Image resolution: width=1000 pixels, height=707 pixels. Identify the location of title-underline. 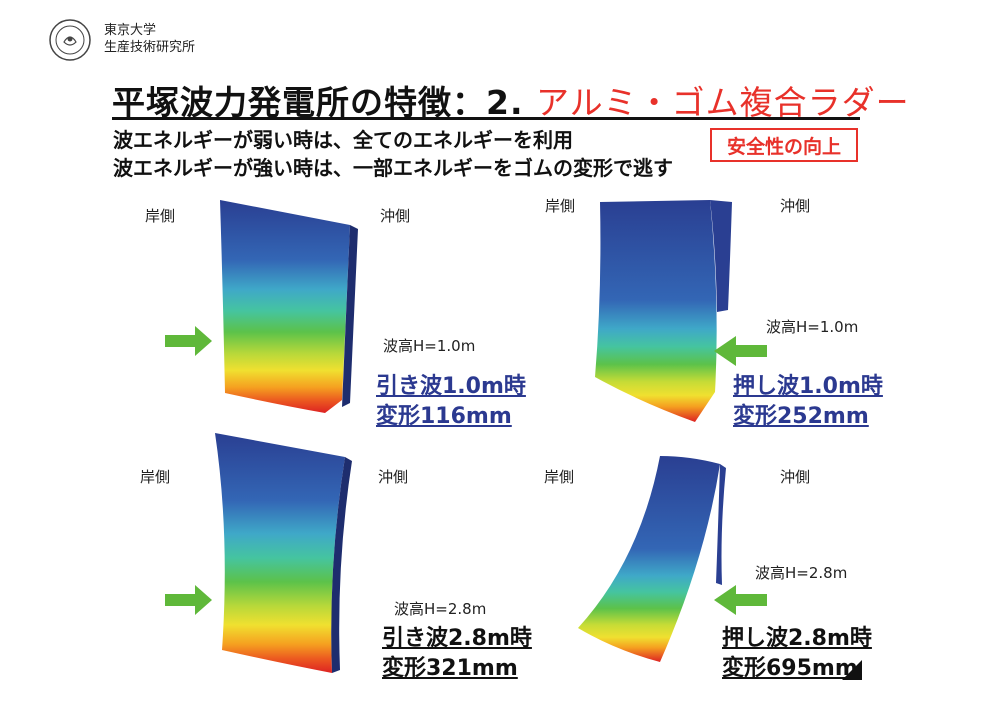
(486, 118).